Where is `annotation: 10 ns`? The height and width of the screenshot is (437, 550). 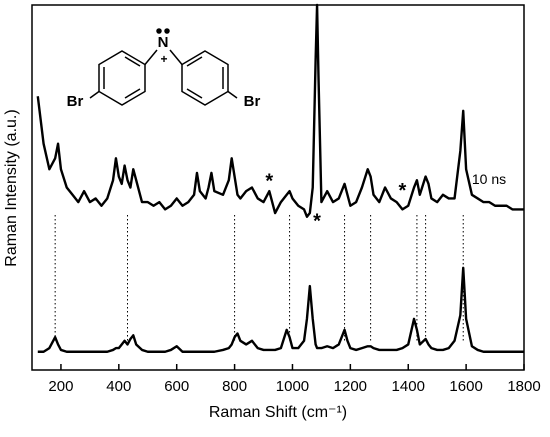 annotation: 10 ns is located at coordinates (489, 179).